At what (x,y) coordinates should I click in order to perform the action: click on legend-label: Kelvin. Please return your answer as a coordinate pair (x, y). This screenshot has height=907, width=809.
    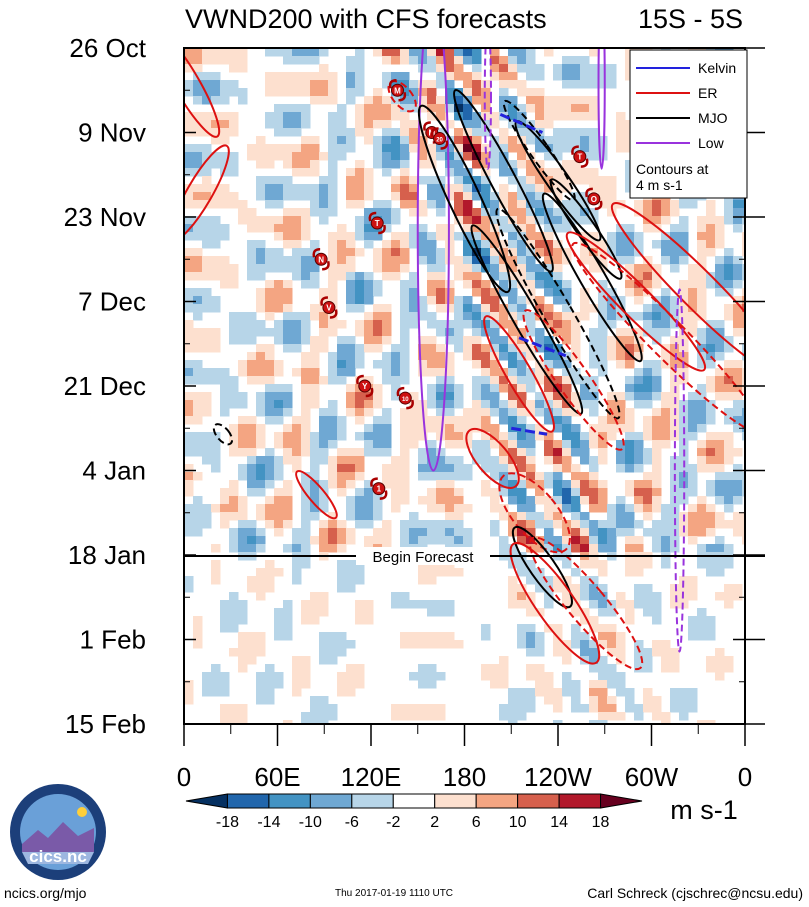
    Looking at the image, I should click on (717, 68).